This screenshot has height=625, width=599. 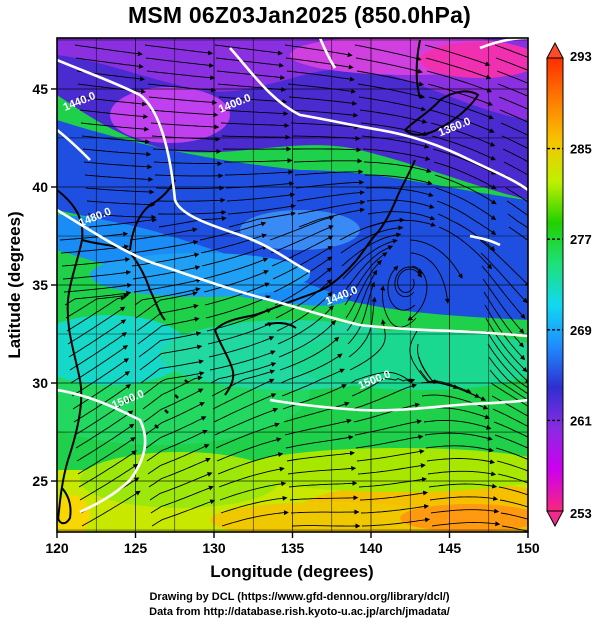 What do you see at coordinates (581, 149) in the screenshot?
I see `colorbar-label: 285` at bounding box center [581, 149].